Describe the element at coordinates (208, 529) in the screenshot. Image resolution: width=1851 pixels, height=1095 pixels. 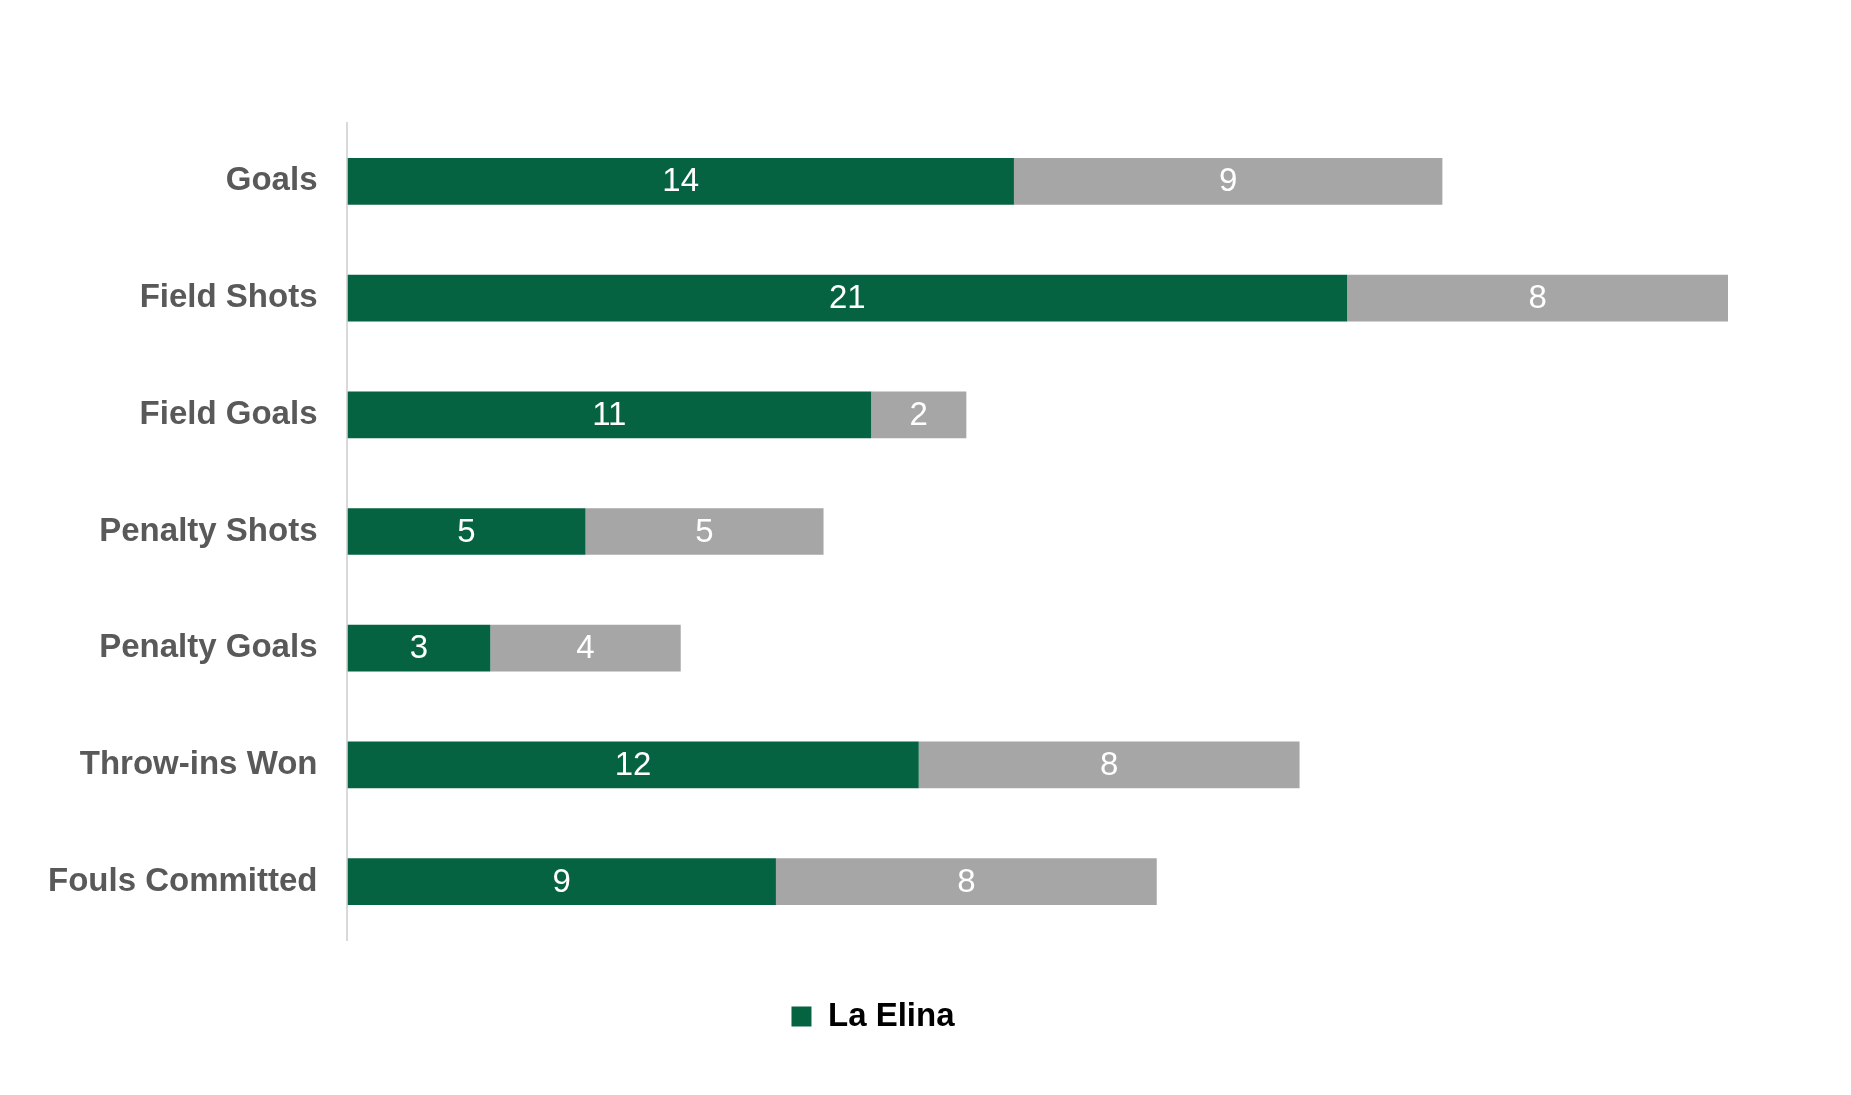
I see `y-tick-label: Penalty Shots` at that location.